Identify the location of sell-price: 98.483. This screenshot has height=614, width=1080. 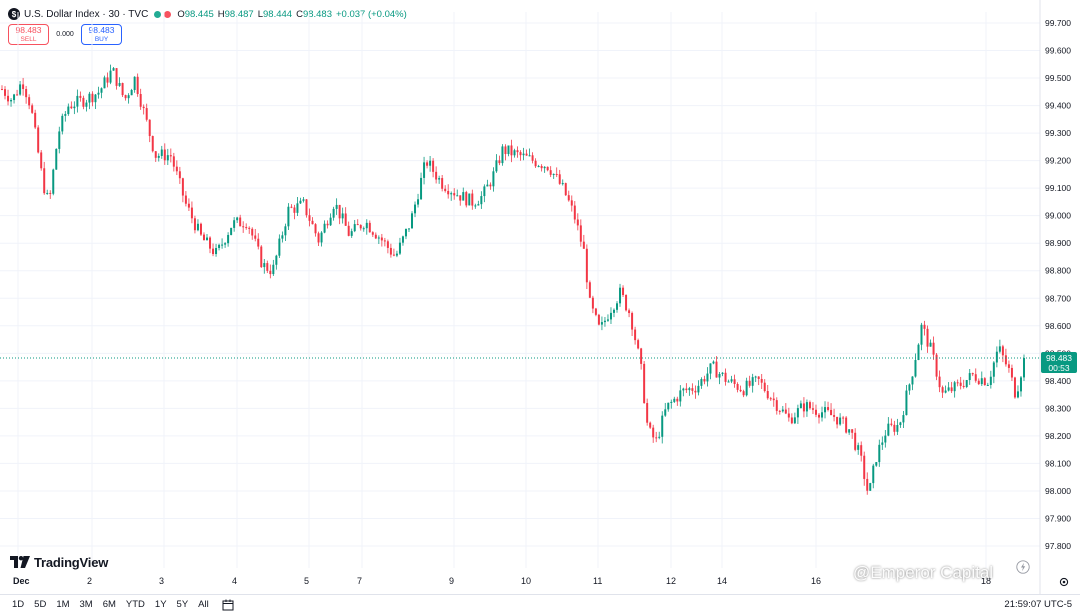
(28, 29).